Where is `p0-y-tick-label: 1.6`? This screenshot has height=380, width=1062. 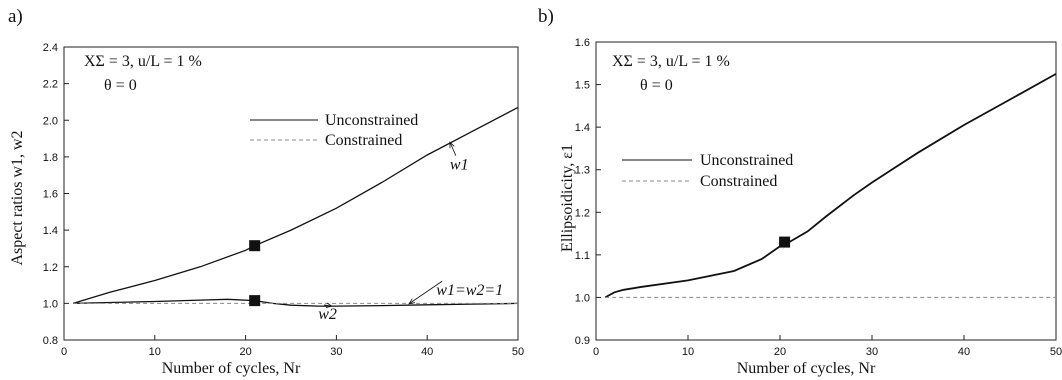 p0-y-tick-label: 1.6 is located at coordinates (50, 195).